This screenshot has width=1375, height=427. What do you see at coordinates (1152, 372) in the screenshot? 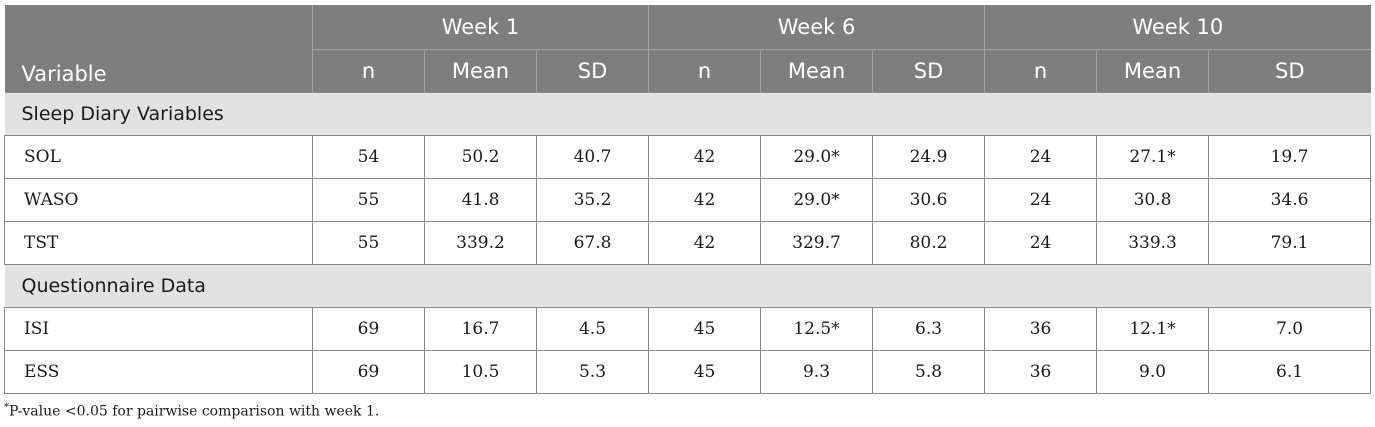
I see `table-cell: 9.0` at bounding box center [1152, 372].